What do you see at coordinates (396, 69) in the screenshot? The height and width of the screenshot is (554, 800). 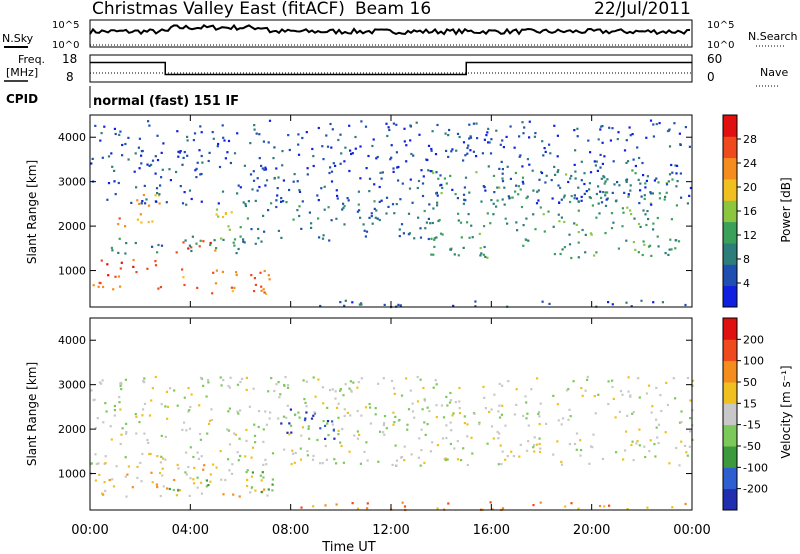 I see `freq-panel: Freq. [MHz] 18 8 60 0 Nave` at bounding box center [396, 69].